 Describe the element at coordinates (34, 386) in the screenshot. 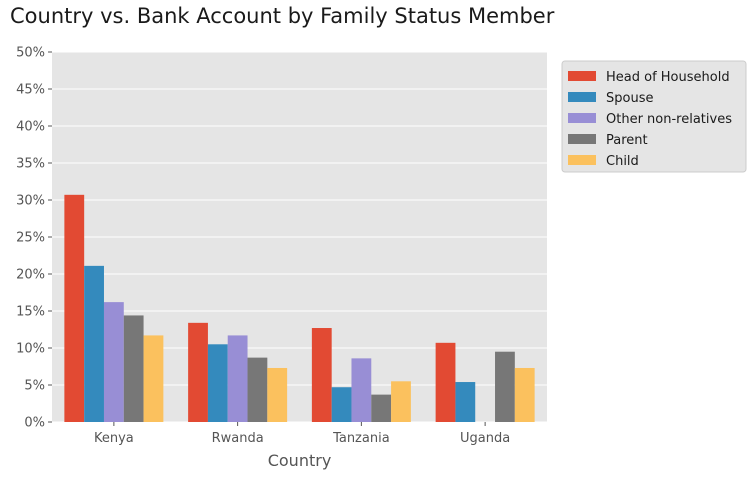

I see `y-tick-label: 5%` at that location.